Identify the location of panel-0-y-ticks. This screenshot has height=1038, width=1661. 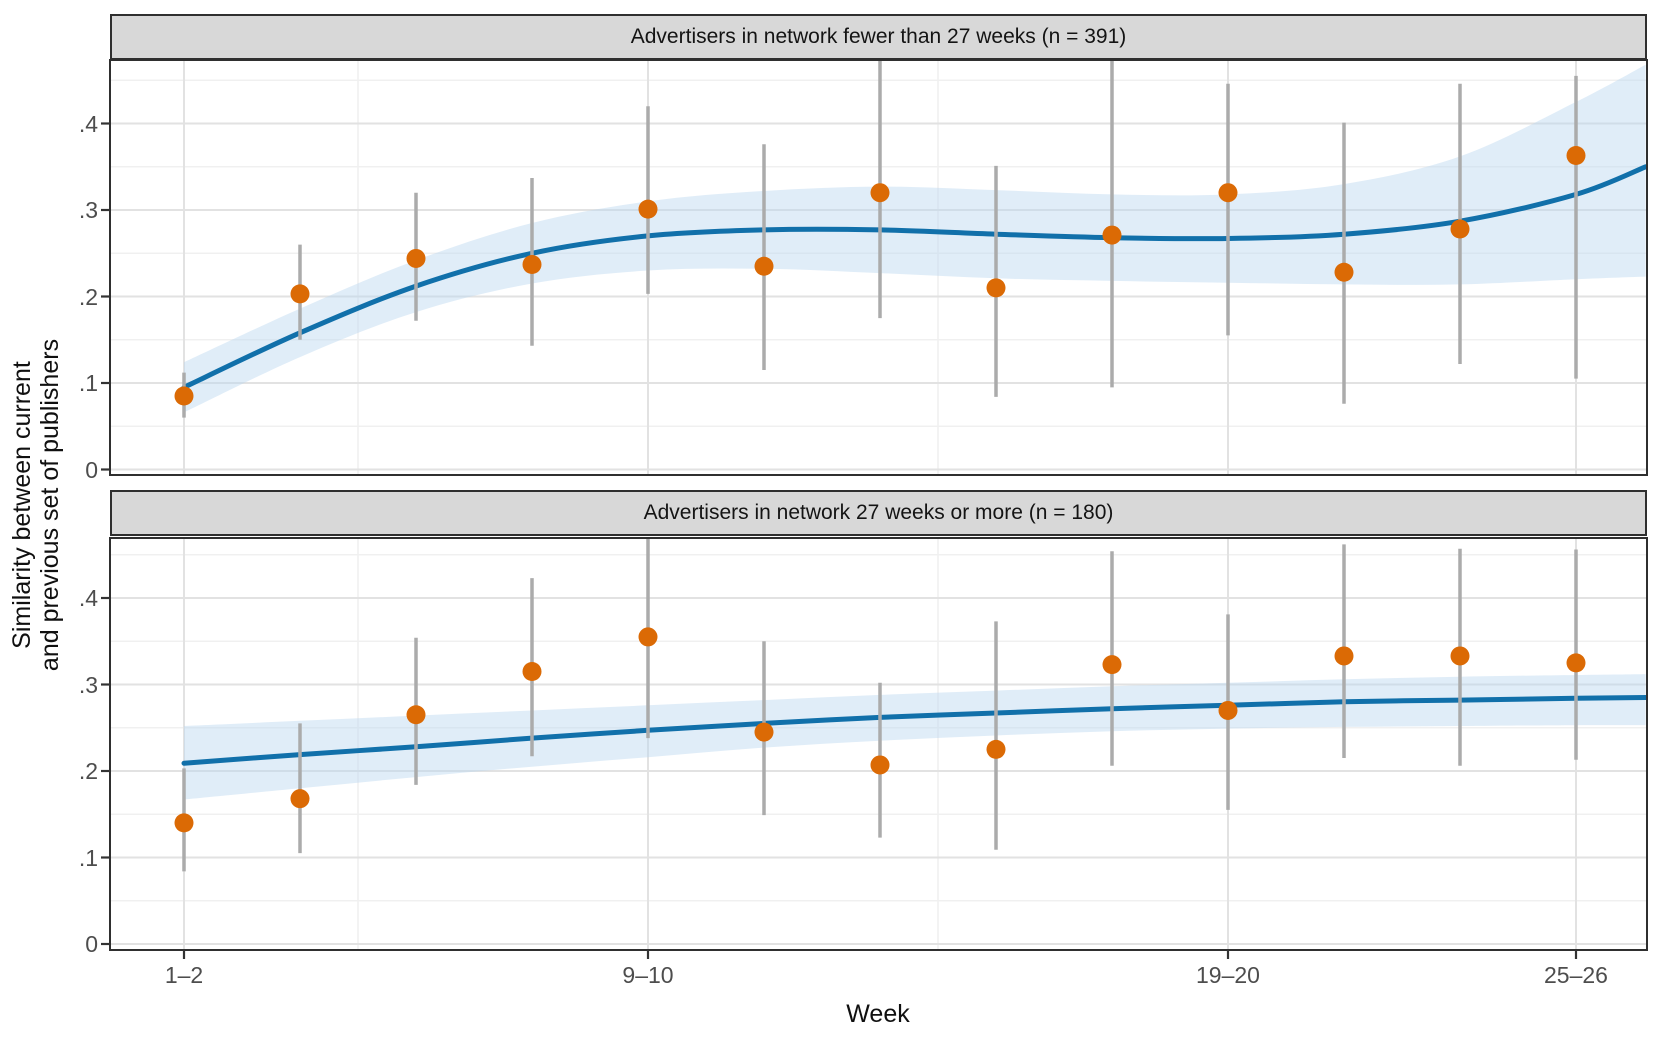
(105, 296).